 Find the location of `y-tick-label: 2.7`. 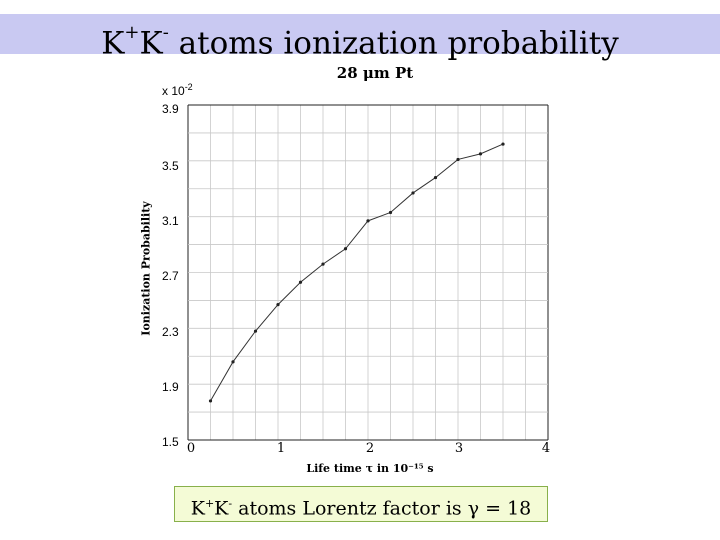

y-tick-label: 2.7 is located at coordinates (170, 276).